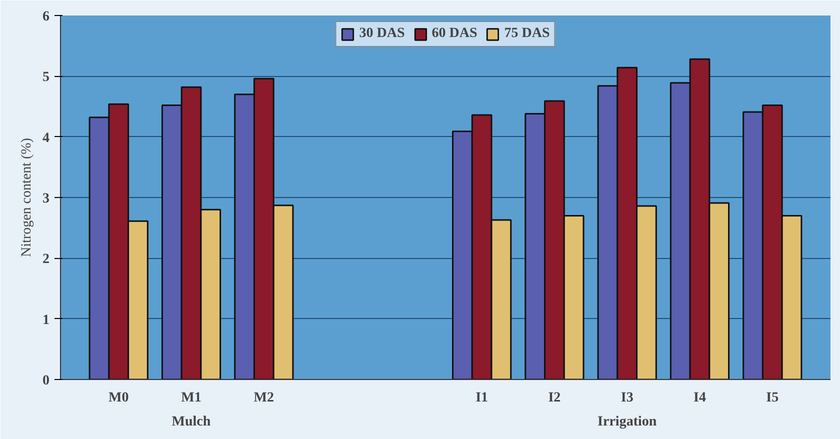  I want to click on x-tick-label: I4, so click(700, 398).